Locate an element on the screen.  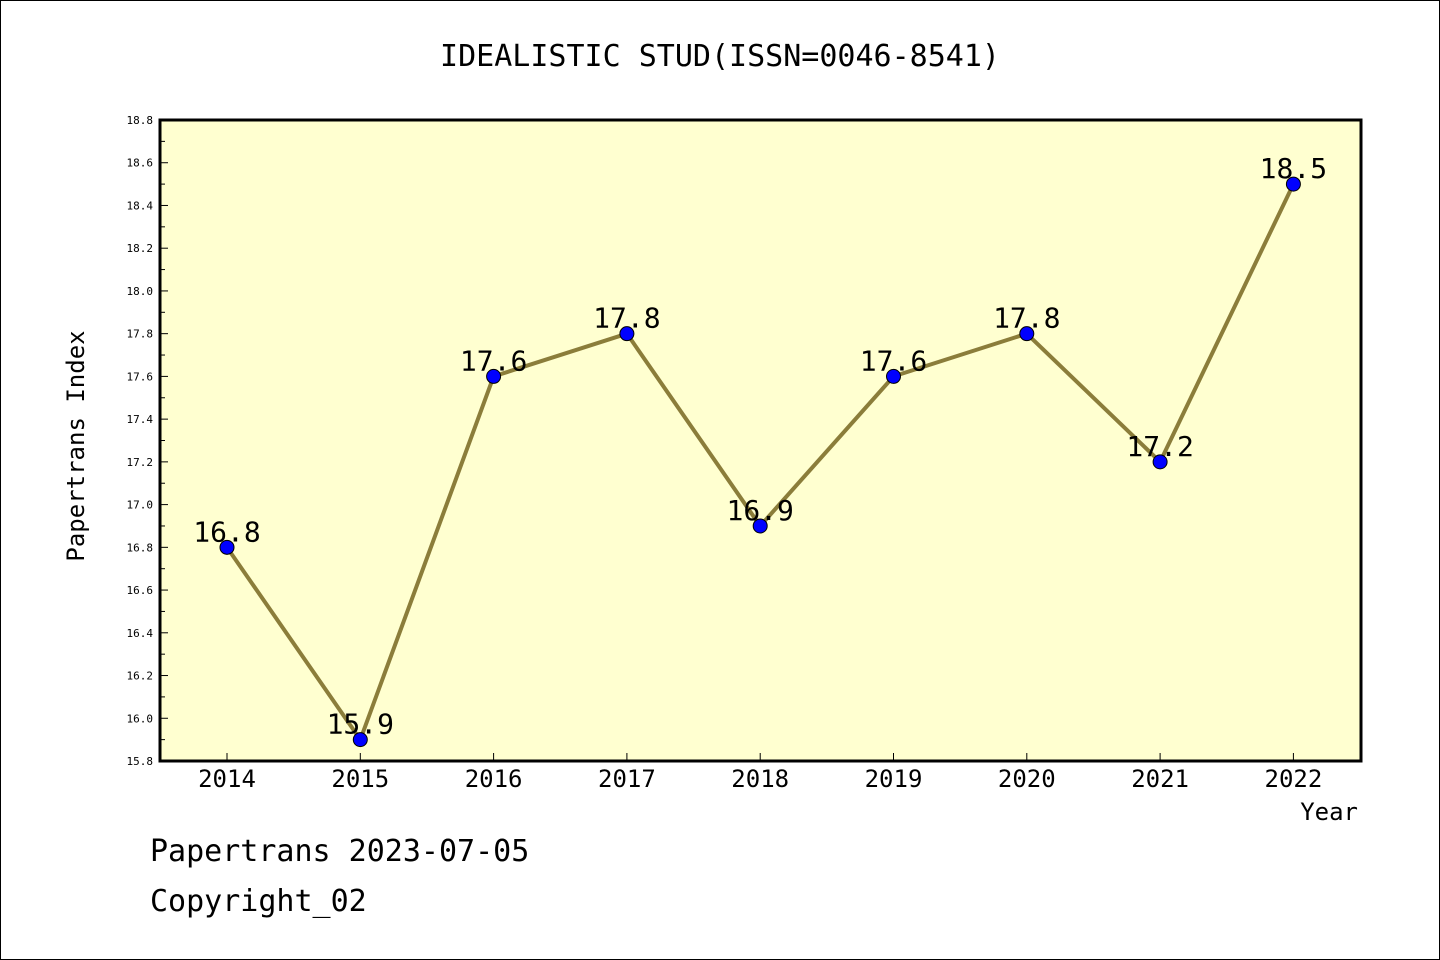
x-tick-label: 2020 is located at coordinates (1027, 779).